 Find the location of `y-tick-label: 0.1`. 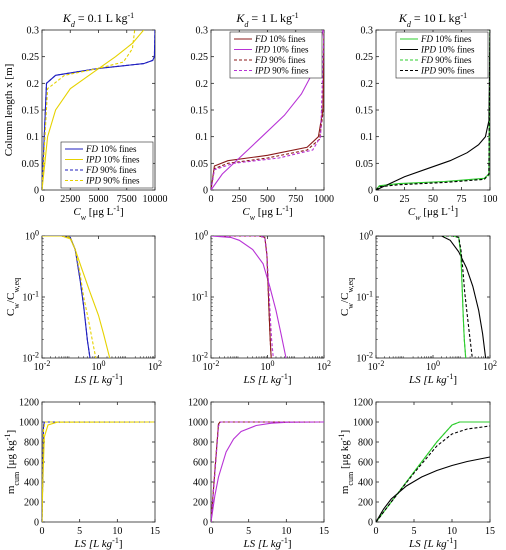

y-tick-label: 0.1 is located at coordinates (367, 137).